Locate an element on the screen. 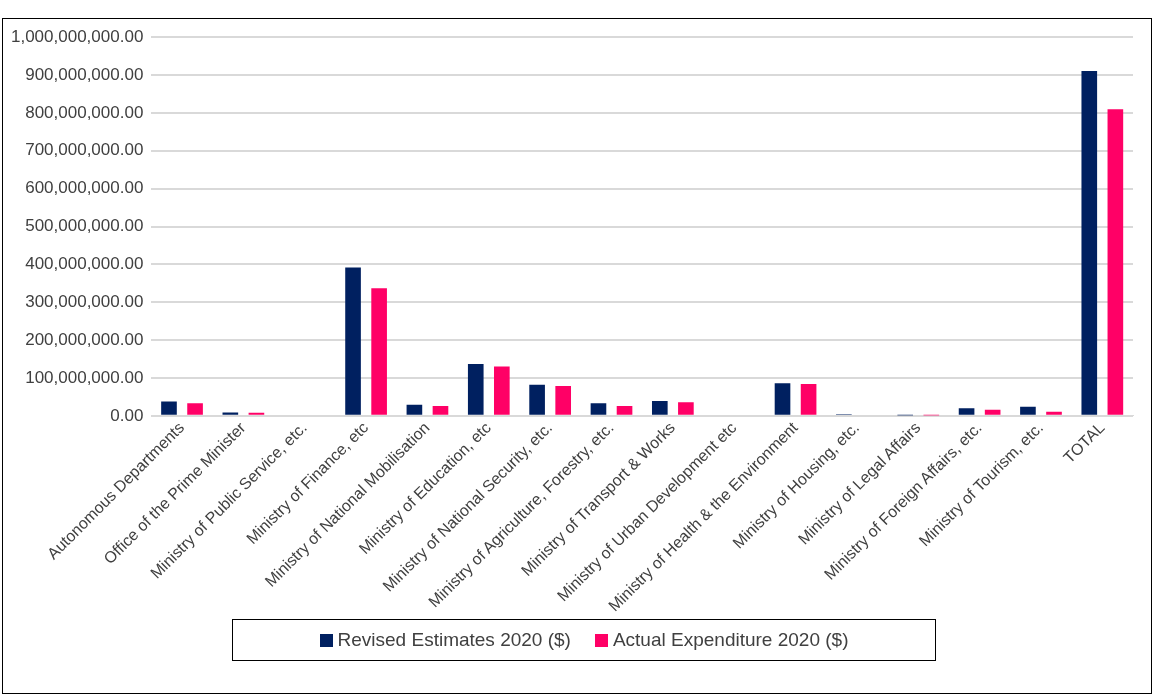 Image resolution: width=1155 pixels, height=696 pixels. y-tick-label: 400,000,000.00 is located at coordinates (84, 264).